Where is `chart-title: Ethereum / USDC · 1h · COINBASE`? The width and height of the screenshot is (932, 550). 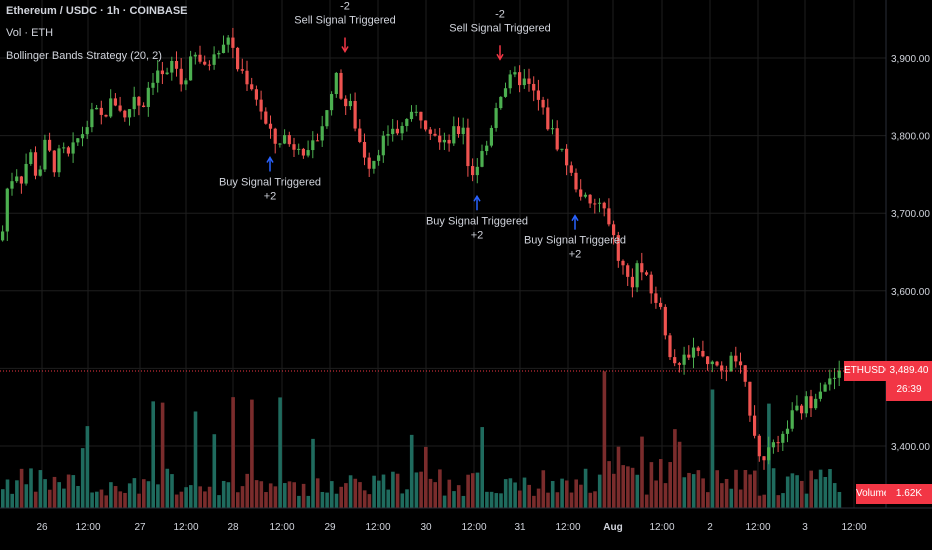 chart-title: Ethereum / USDC · 1h · COINBASE is located at coordinates (97, 11).